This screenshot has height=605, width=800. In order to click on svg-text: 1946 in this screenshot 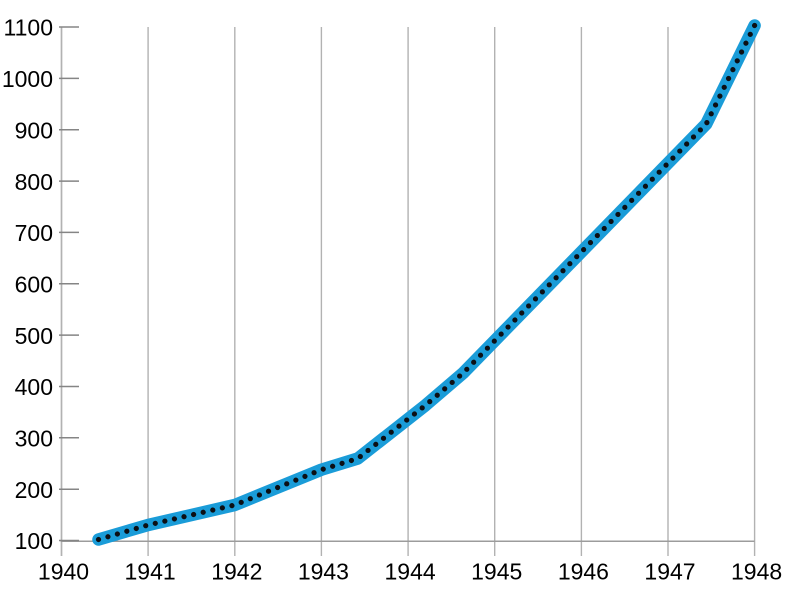, I will do `click(583, 571)`.